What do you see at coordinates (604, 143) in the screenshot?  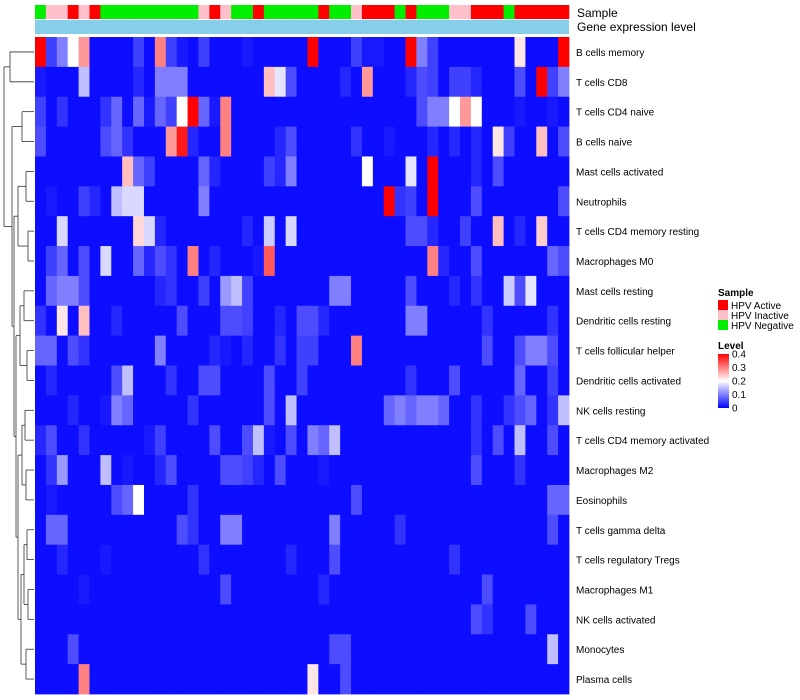 I see `row-label: B cells naive` at bounding box center [604, 143].